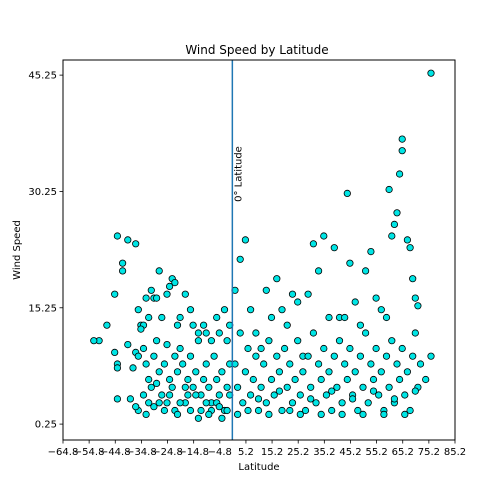 Image resolution: width=504 pixels, height=504 pixels. What do you see at coordinates (376, 452) in the screenshot?
I see `x-tick-label: 55.2` at bounding box center [376, 452].